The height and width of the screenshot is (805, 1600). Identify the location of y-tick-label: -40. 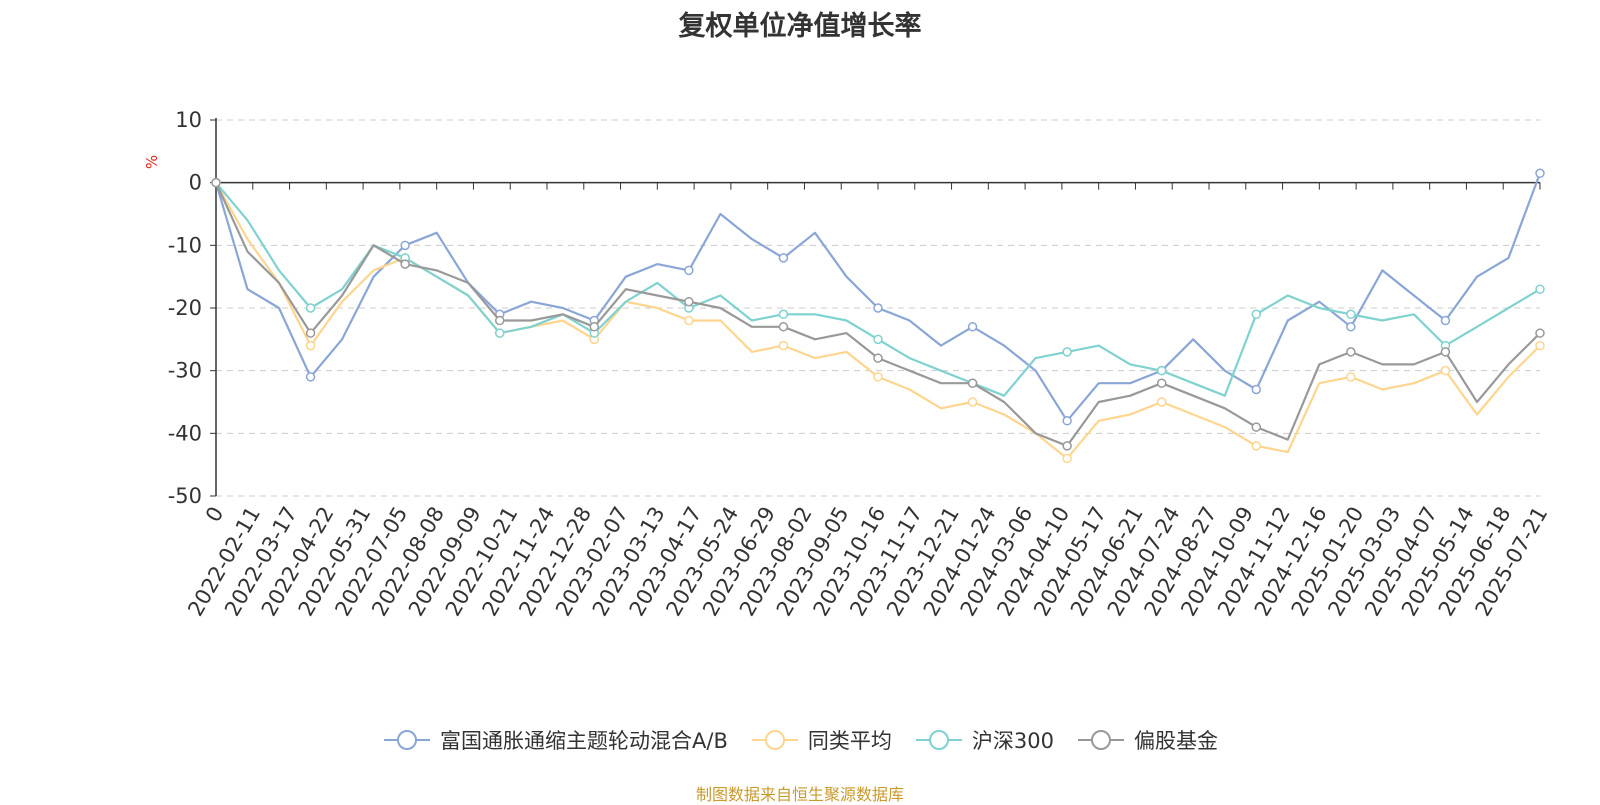
(185, 433).